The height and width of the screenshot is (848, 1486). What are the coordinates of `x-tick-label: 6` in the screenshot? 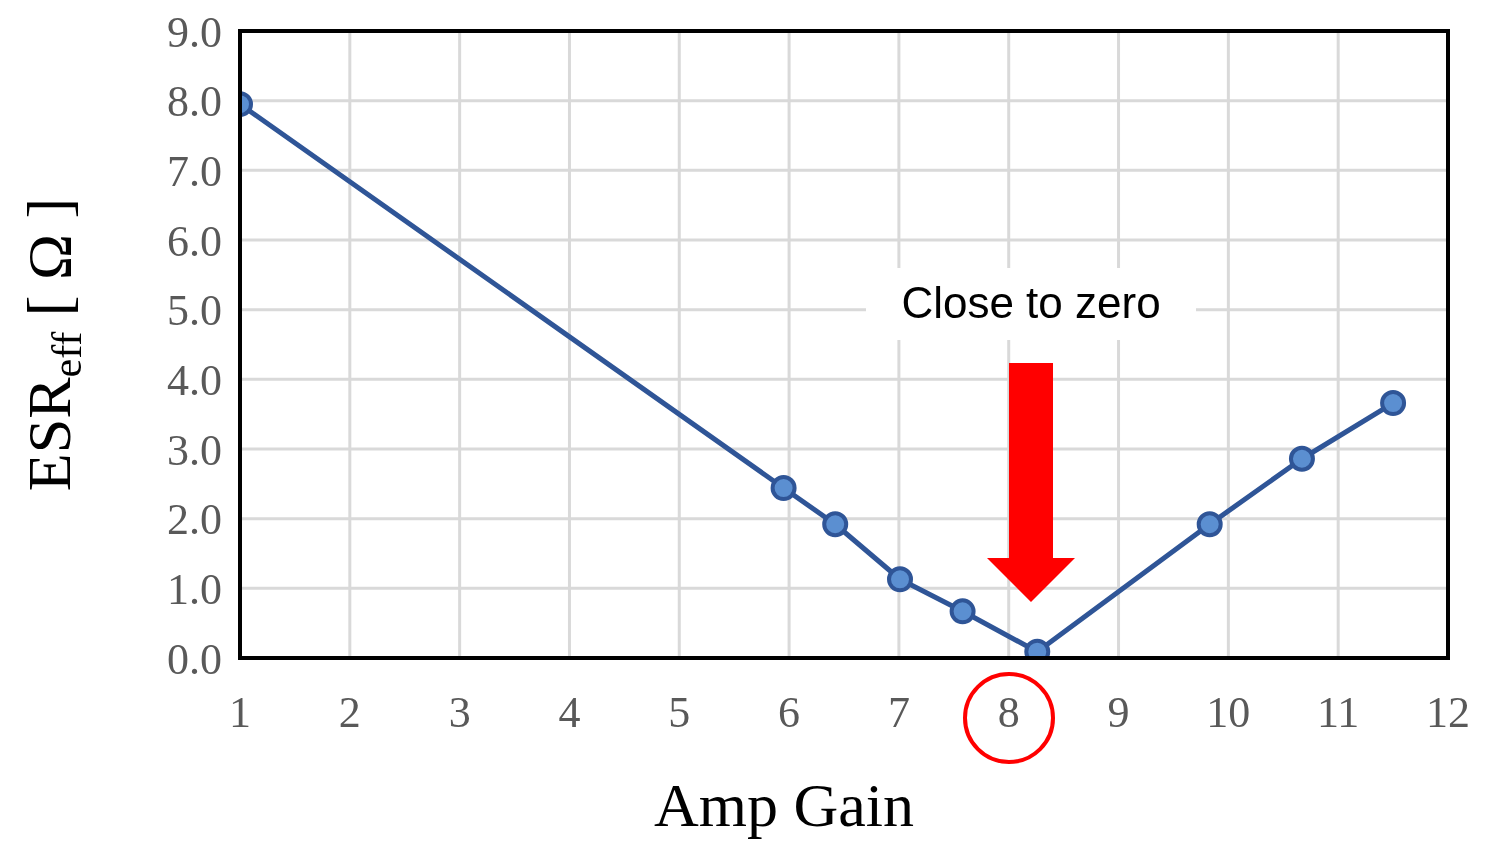 It's located at (789, 713).